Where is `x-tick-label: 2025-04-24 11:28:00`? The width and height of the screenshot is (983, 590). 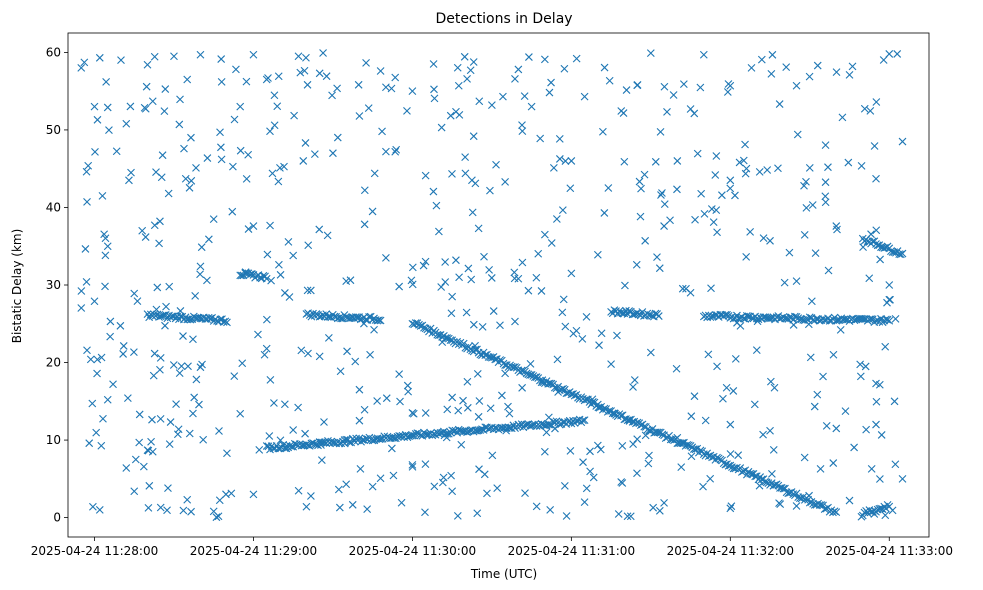 x-tick-label: 2025-04-24 11:28:00 is located at coordinates (94, 551).